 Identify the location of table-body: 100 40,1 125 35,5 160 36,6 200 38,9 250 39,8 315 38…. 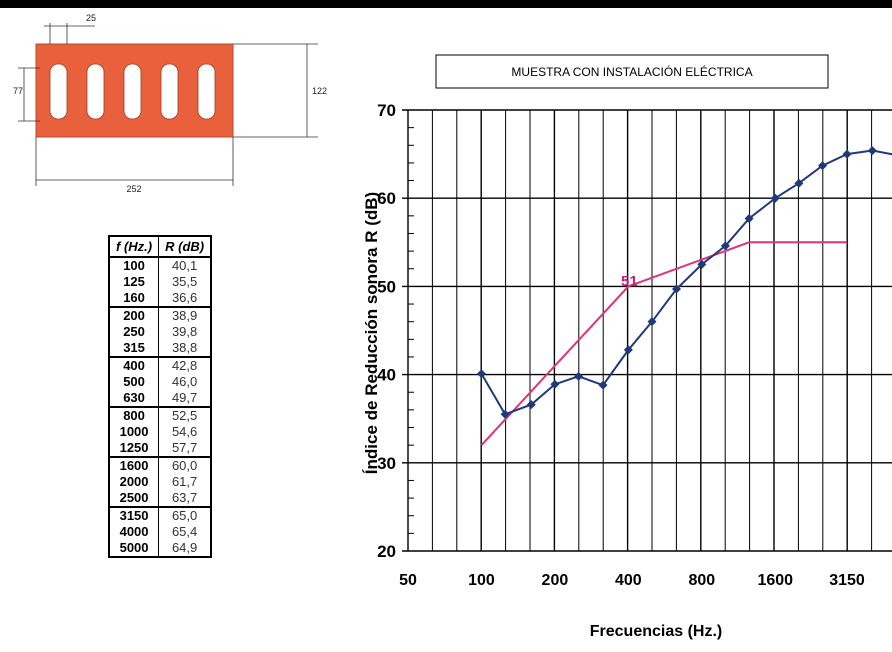
(160, 407).